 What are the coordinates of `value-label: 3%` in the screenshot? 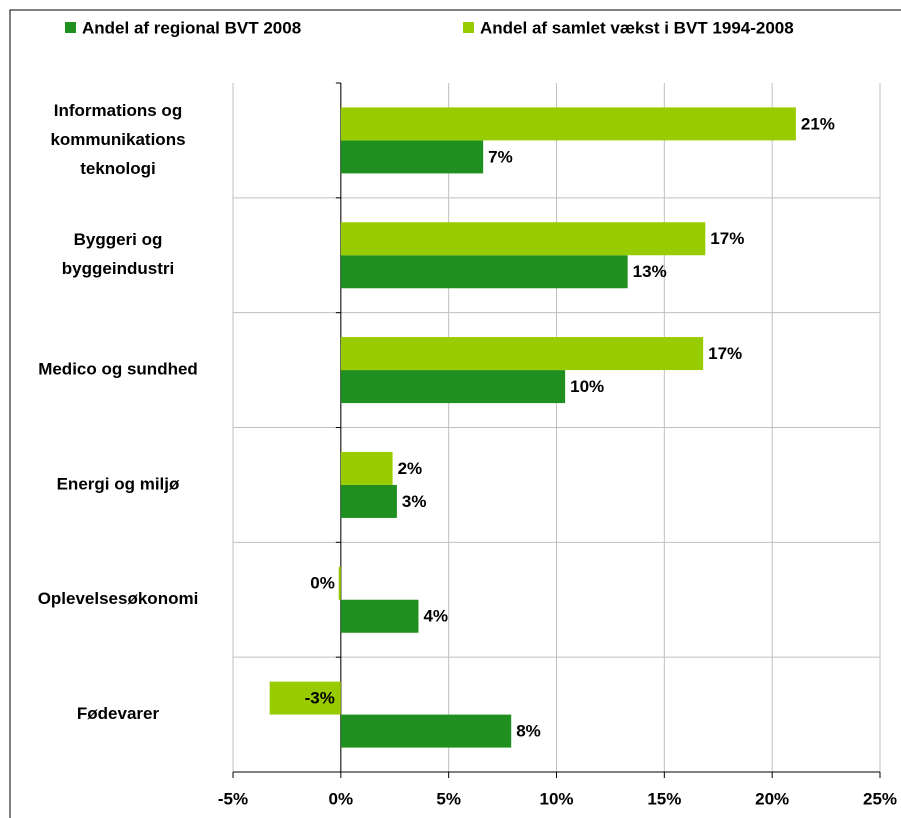 It's located at (414, 501).